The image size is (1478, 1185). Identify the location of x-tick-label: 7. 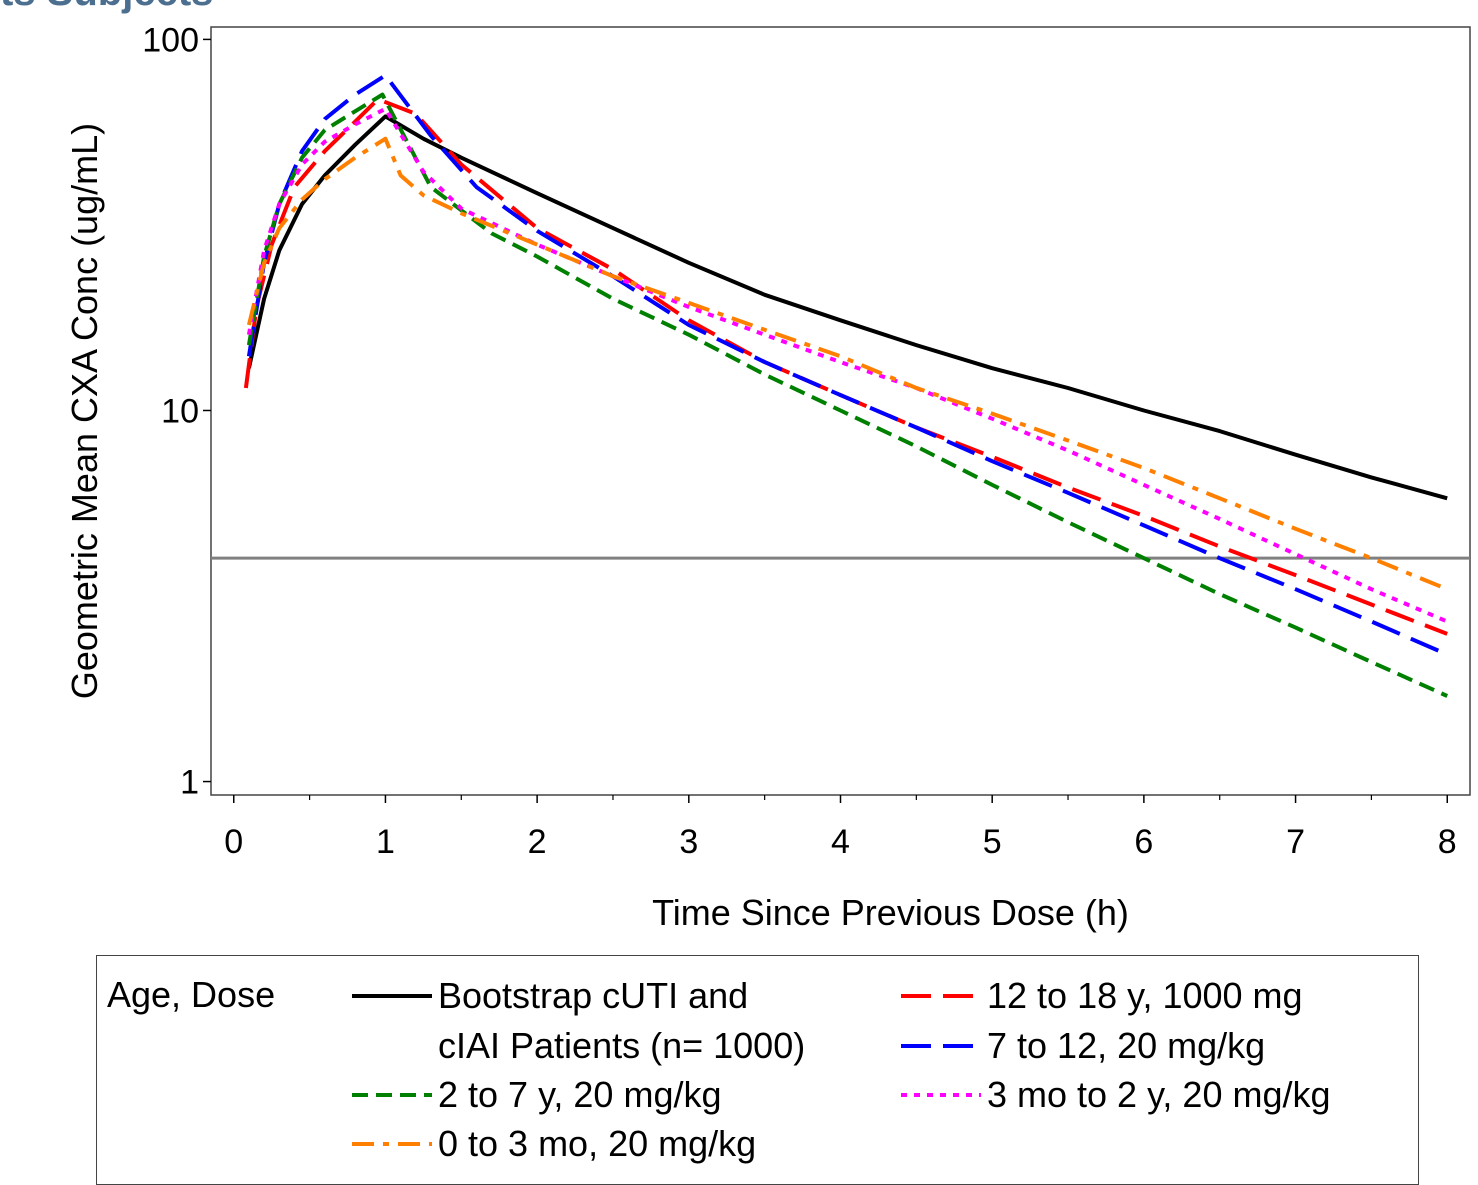
(1295, 842).